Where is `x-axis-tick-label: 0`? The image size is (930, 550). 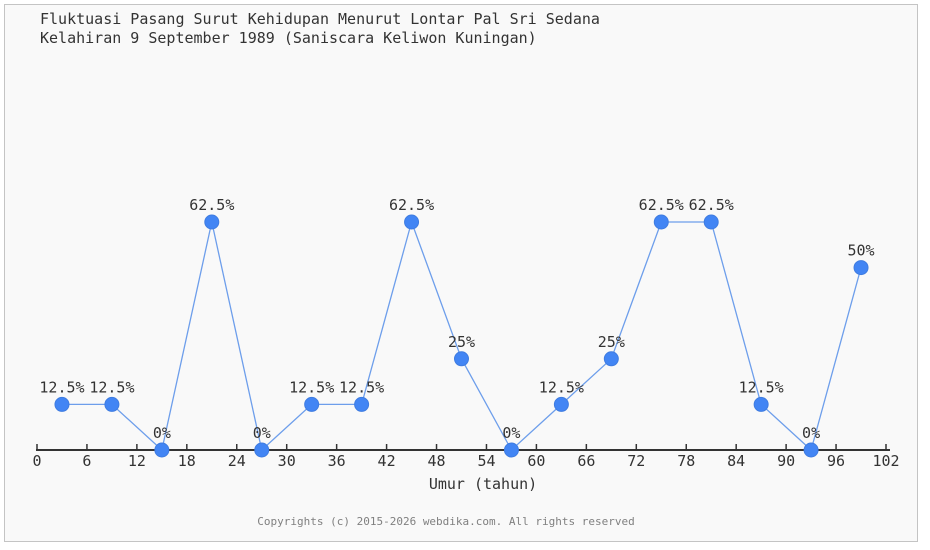
x-axis-tick-label: 0 is located at coordinates (36, 461).